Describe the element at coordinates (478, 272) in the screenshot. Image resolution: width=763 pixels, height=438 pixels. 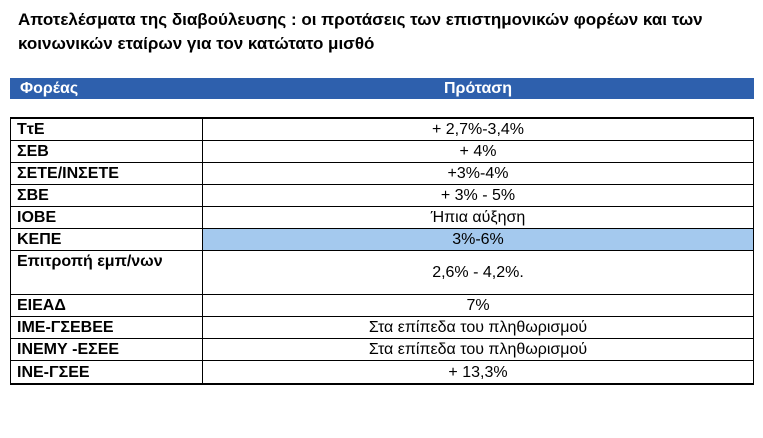
I see `row-proposal: 2,6% - 4,2%.` at that location.